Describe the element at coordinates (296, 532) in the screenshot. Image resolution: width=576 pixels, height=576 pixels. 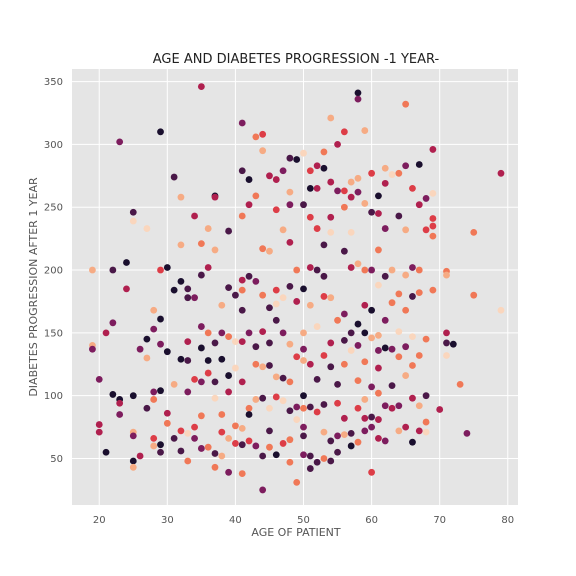
I see `x-axis-label: AGE OF PATIENT` at that location.